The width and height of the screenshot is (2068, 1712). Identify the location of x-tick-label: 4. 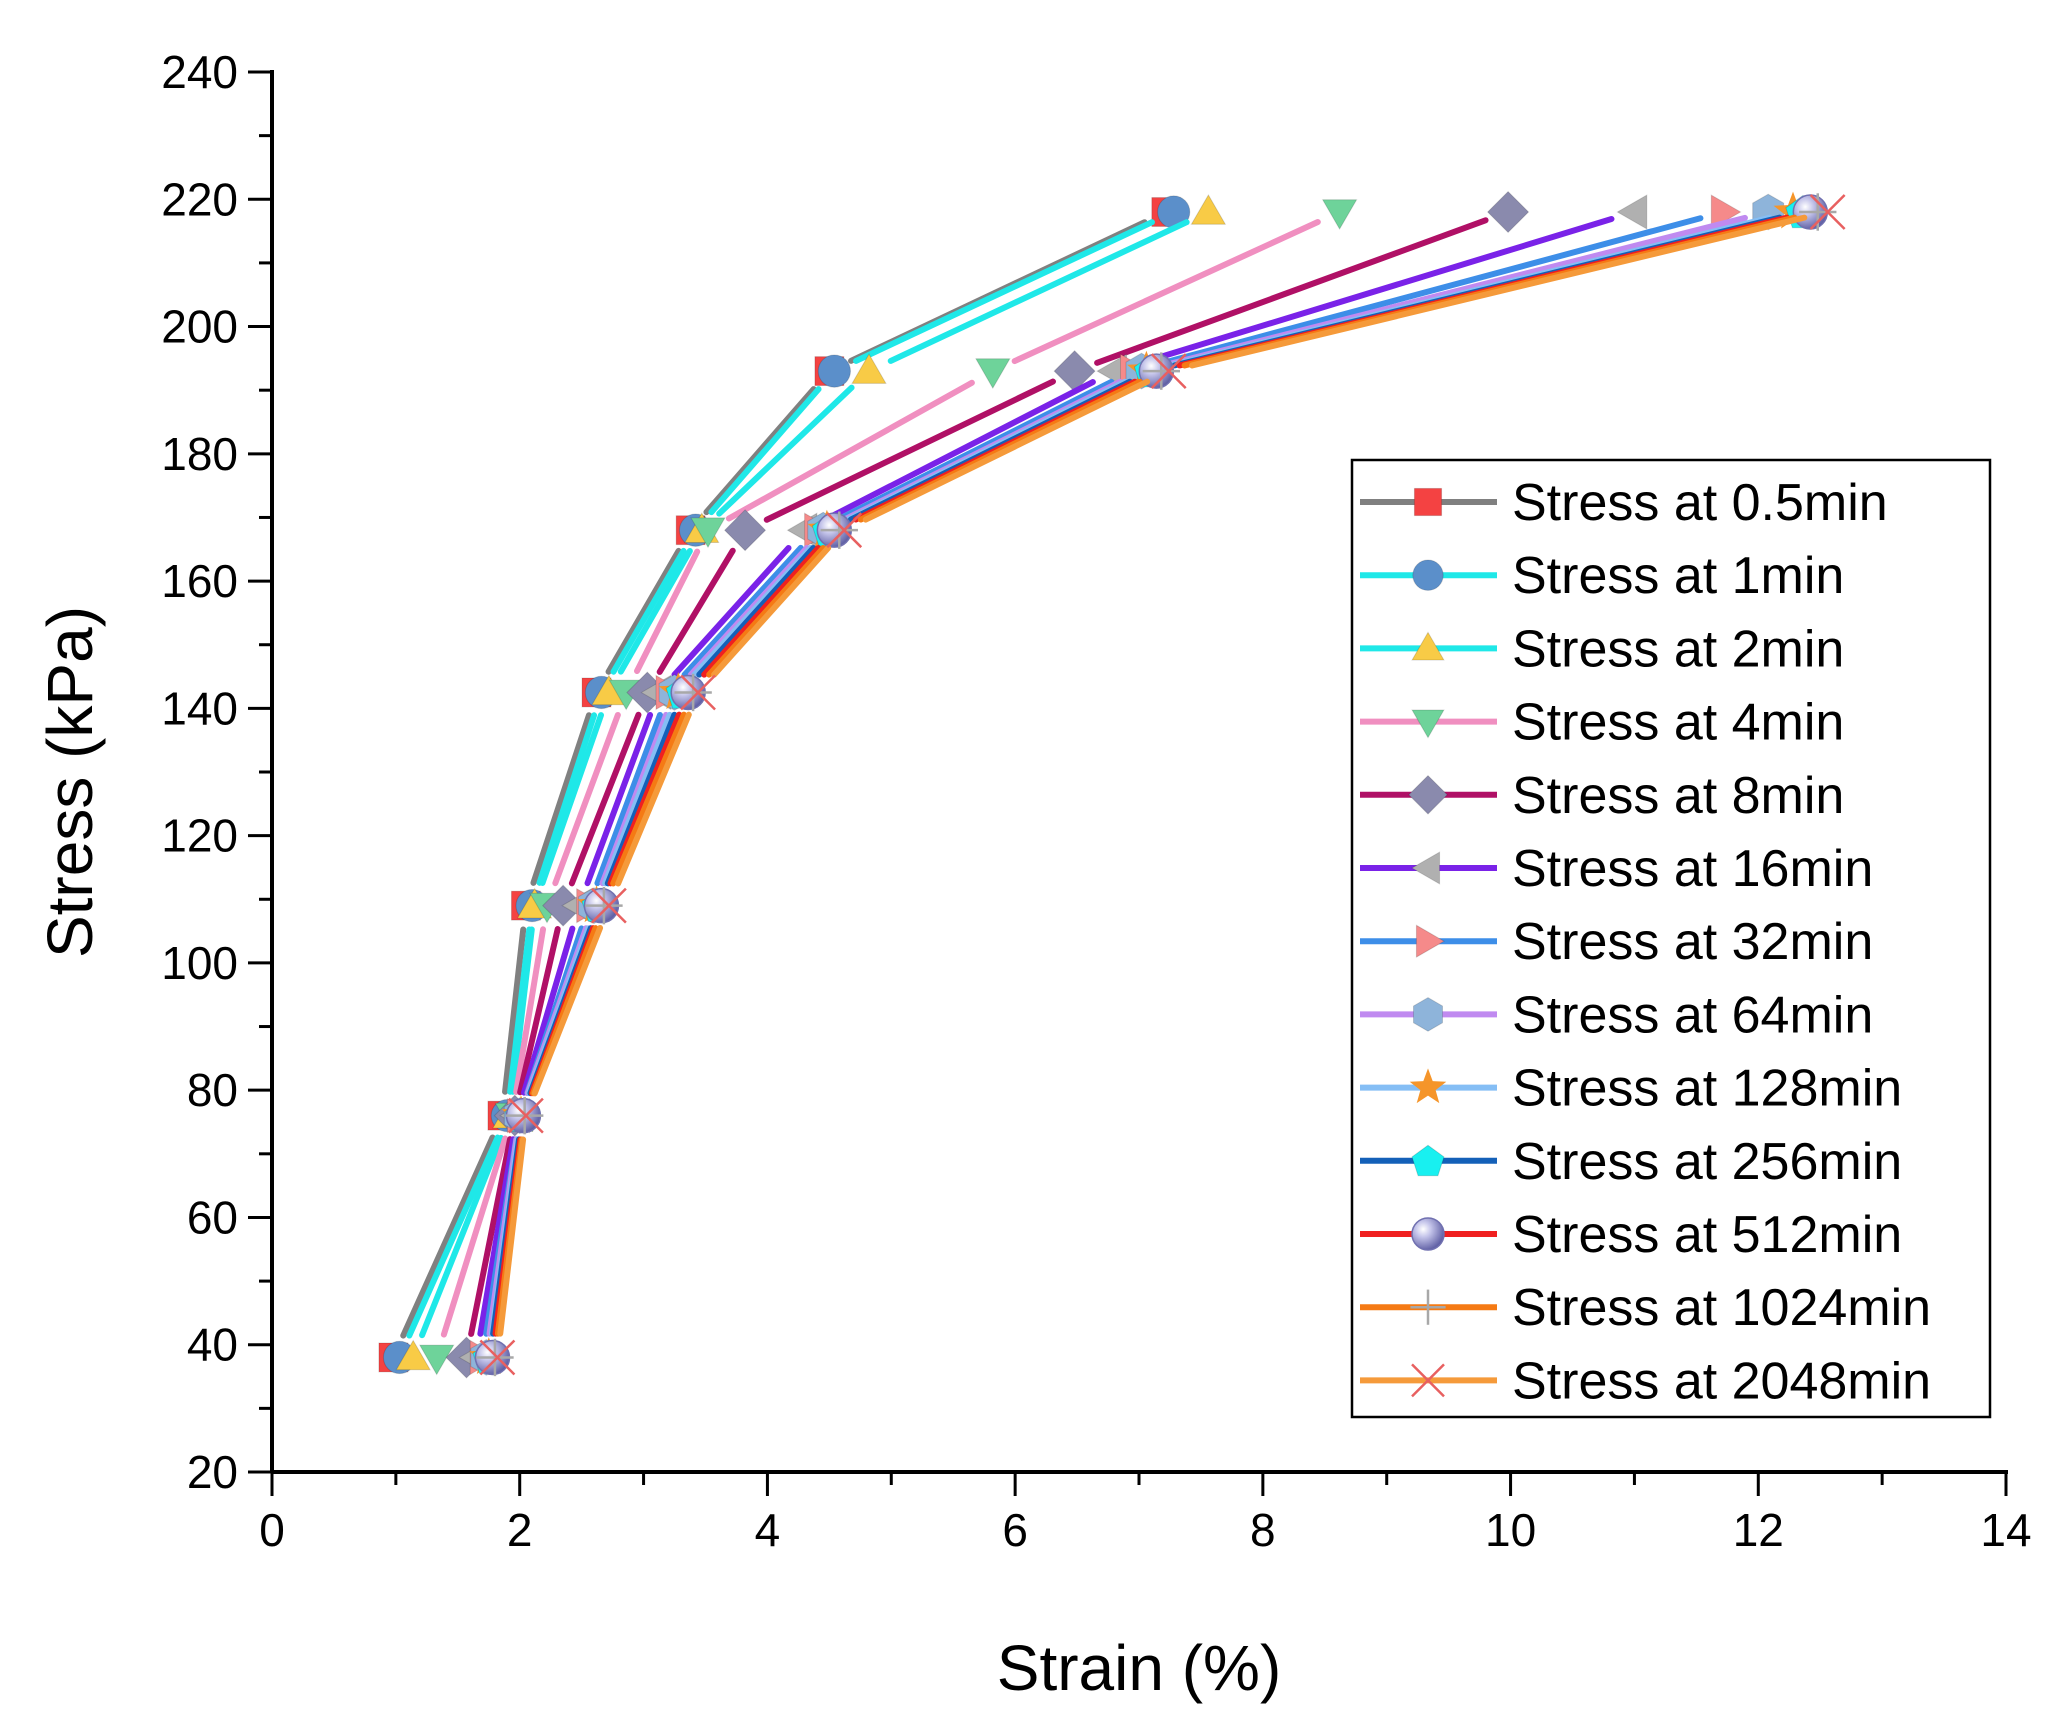
(768, 1530).